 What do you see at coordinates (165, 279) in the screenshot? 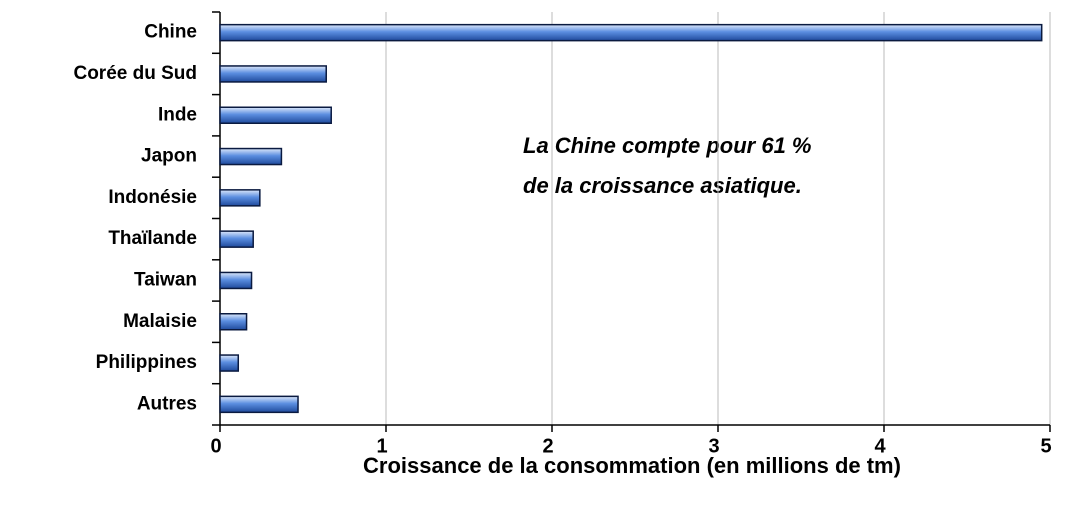
I see `y-tick-label: Taiwan` at bounding box center [165, 279].